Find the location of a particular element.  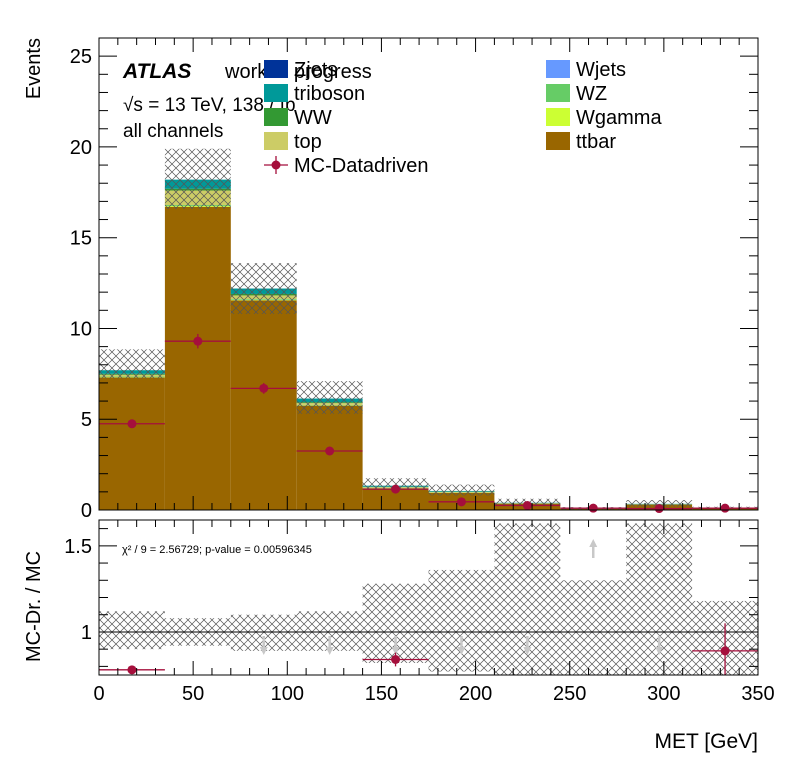

x-tick-label: 0 is located at coordinates (98, 694).